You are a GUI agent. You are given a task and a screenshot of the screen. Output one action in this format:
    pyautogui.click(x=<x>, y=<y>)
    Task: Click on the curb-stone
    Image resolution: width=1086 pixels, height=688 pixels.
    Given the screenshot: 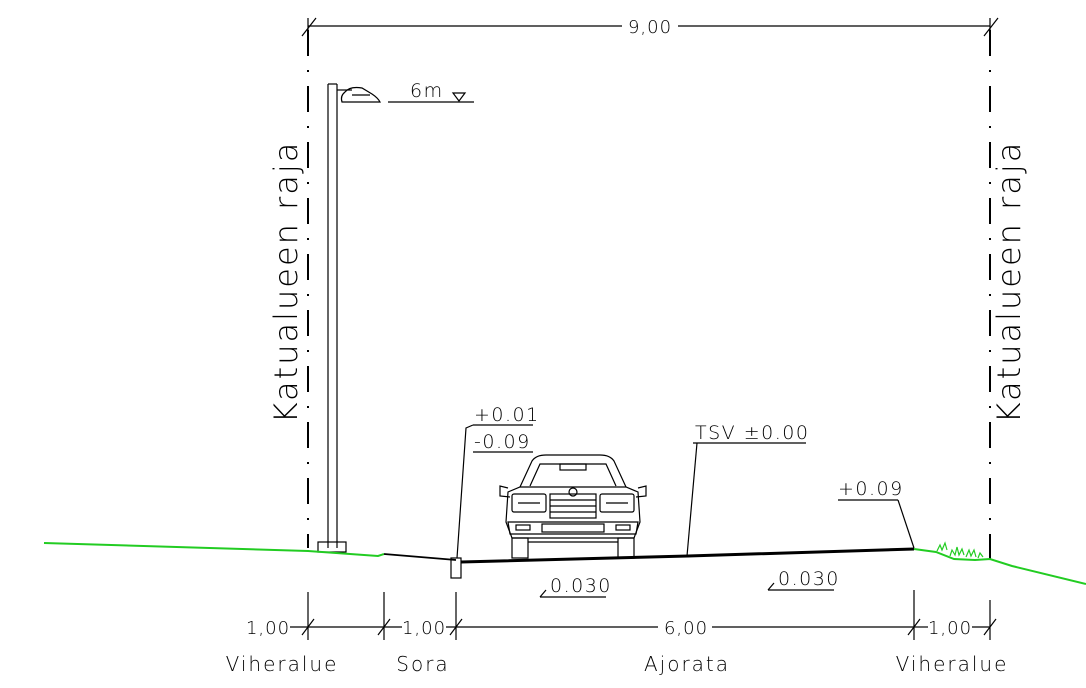 What is the action you would take?
    pyautogui.click(x=456, y=568)
    